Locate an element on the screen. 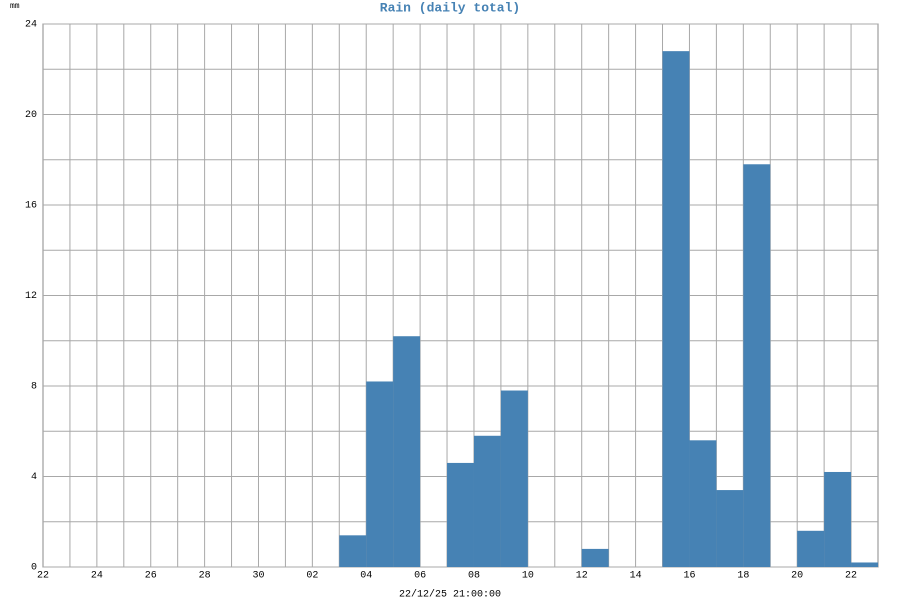  x-axis-label: 22/12/25 21:00:00 is located at coordinates (450, 594).